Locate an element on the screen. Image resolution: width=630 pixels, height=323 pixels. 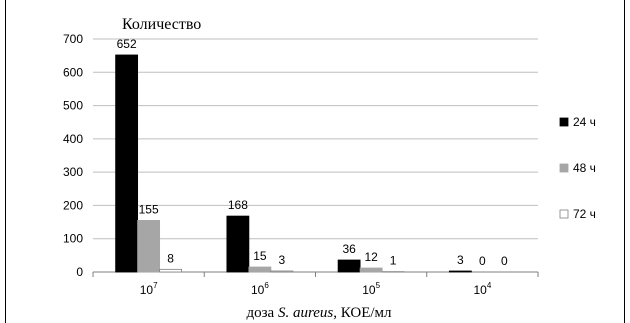
data-label: 155 is located at coordinates (149, 209).